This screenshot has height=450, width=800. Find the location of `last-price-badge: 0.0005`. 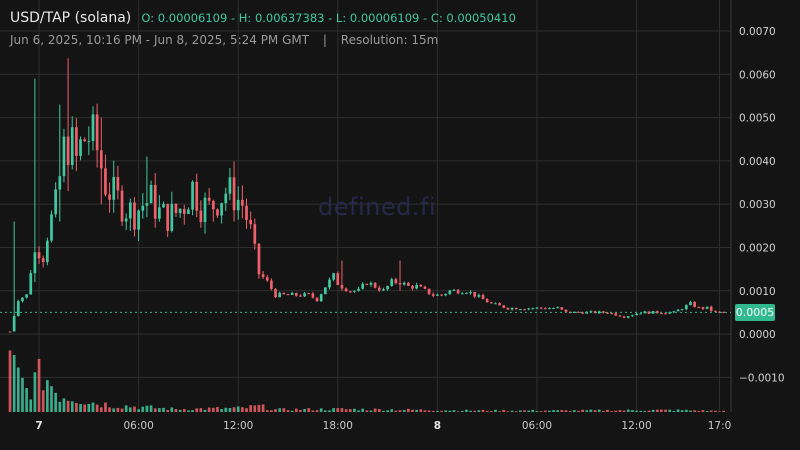

last-price-badge: 0.0005 is located at coordinates (755, 312).